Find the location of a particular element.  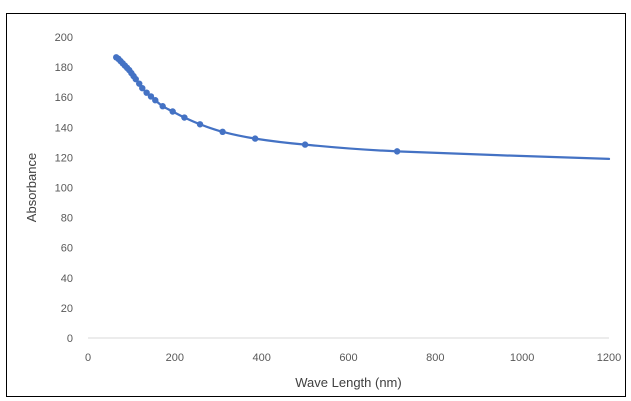

y-tick-labels: 0 20 40 60 80 100 120 140 160 180 200 is located at coordinates (64, 188).